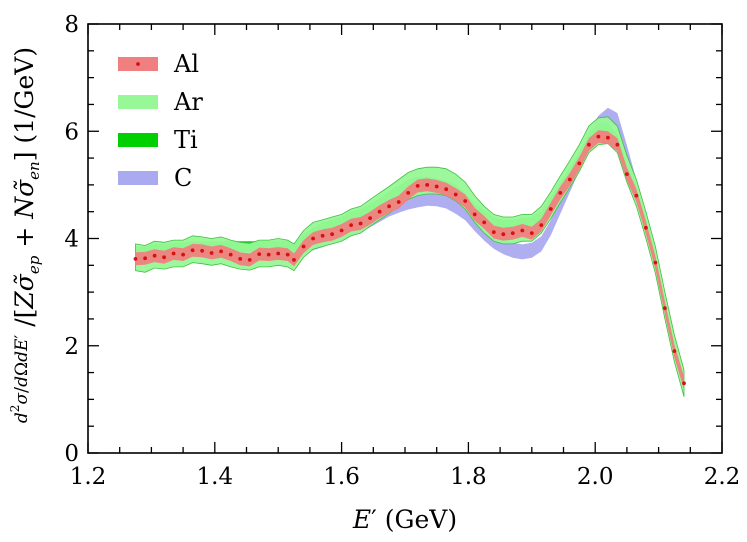  I want to click on x-tick-label: 1.4, so click(215, 477).